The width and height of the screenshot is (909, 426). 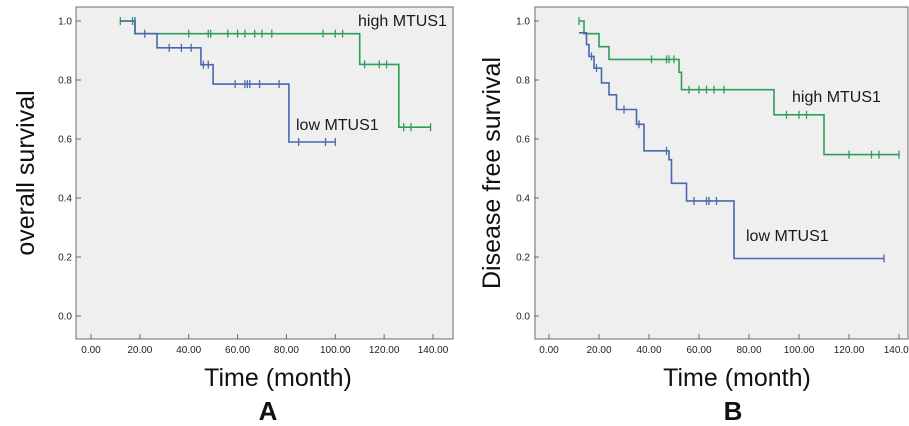 What do you see at coordinates (228, 81) in the screenshot?
I see `series-line-low-mtus1` at bounding box center [228, 81].